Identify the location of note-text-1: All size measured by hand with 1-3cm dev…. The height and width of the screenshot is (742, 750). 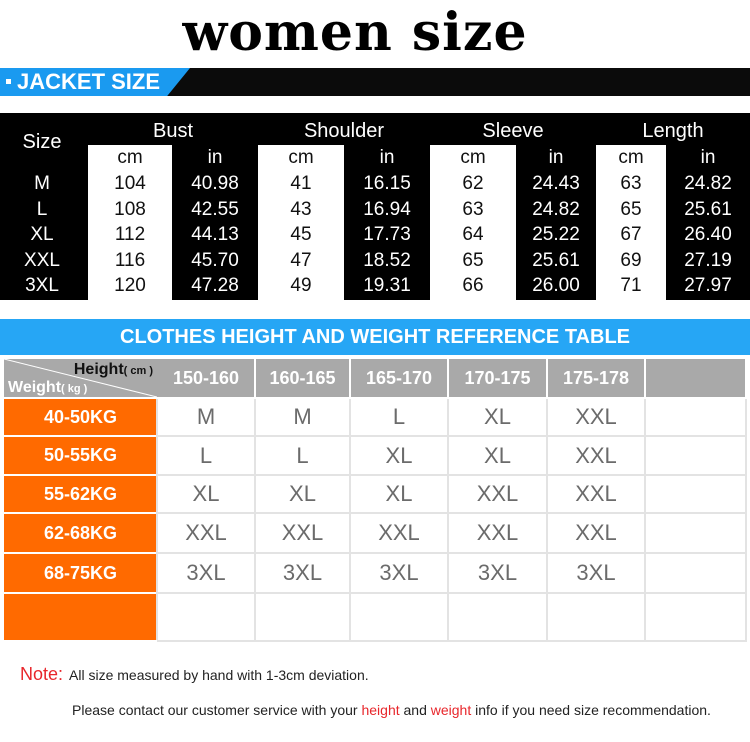
(219, 675).